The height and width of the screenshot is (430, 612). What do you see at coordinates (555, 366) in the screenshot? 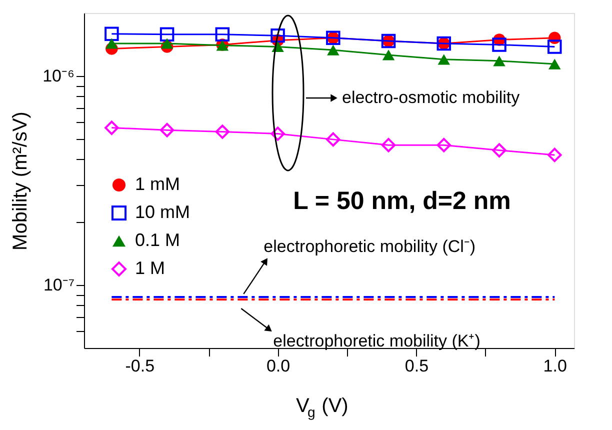
I see `x-tick-label: 1.0` at bounding box center [555, 366].